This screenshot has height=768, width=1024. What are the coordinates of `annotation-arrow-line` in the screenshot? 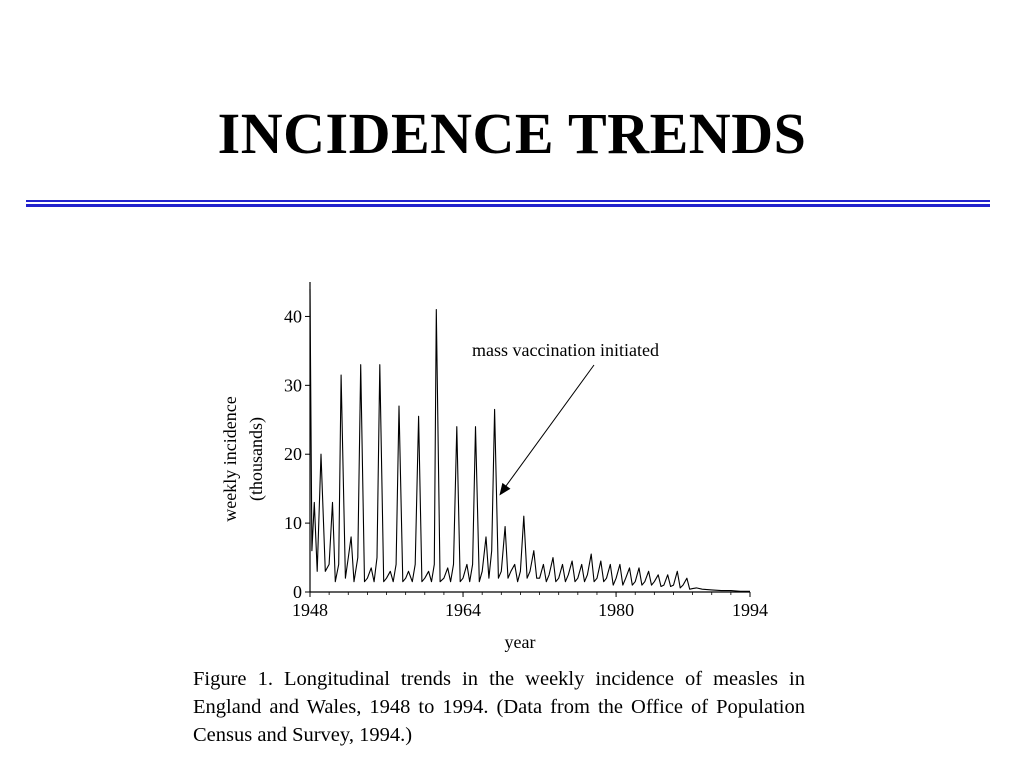 It's located at (548, 427).